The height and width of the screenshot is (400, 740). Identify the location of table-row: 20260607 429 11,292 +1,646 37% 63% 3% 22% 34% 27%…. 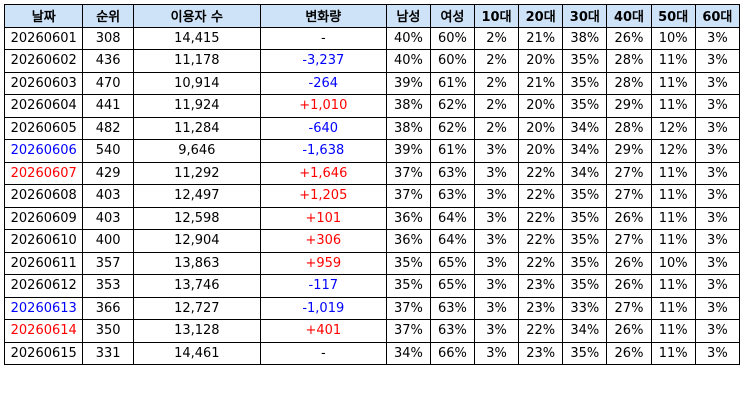
(371, 173).